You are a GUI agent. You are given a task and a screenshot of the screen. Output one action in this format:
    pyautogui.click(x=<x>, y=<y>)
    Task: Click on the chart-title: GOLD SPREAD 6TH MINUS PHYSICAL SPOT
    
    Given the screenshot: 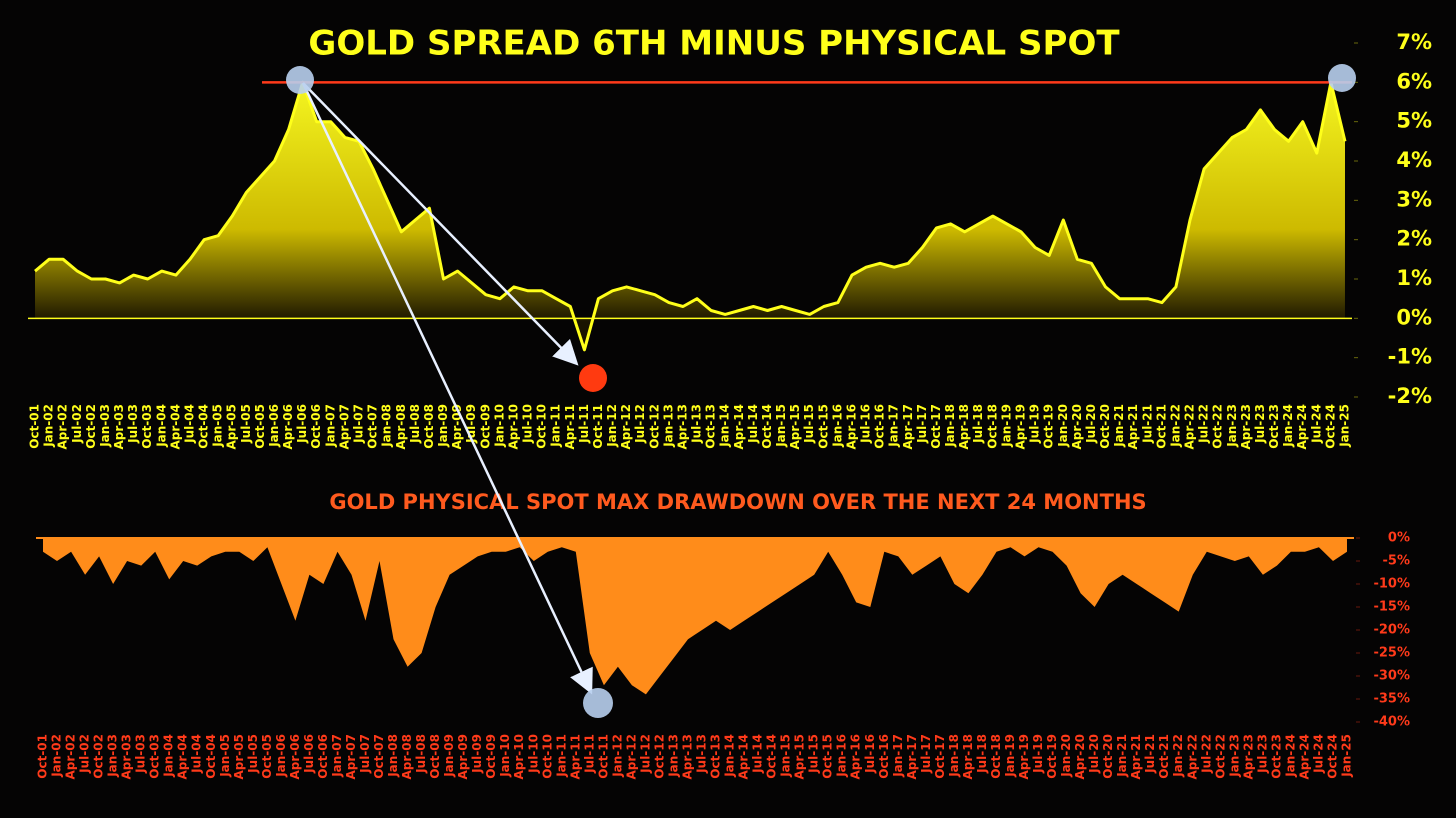 What is the action you would take?
    pyautogui.click(x=714, y=44)
    